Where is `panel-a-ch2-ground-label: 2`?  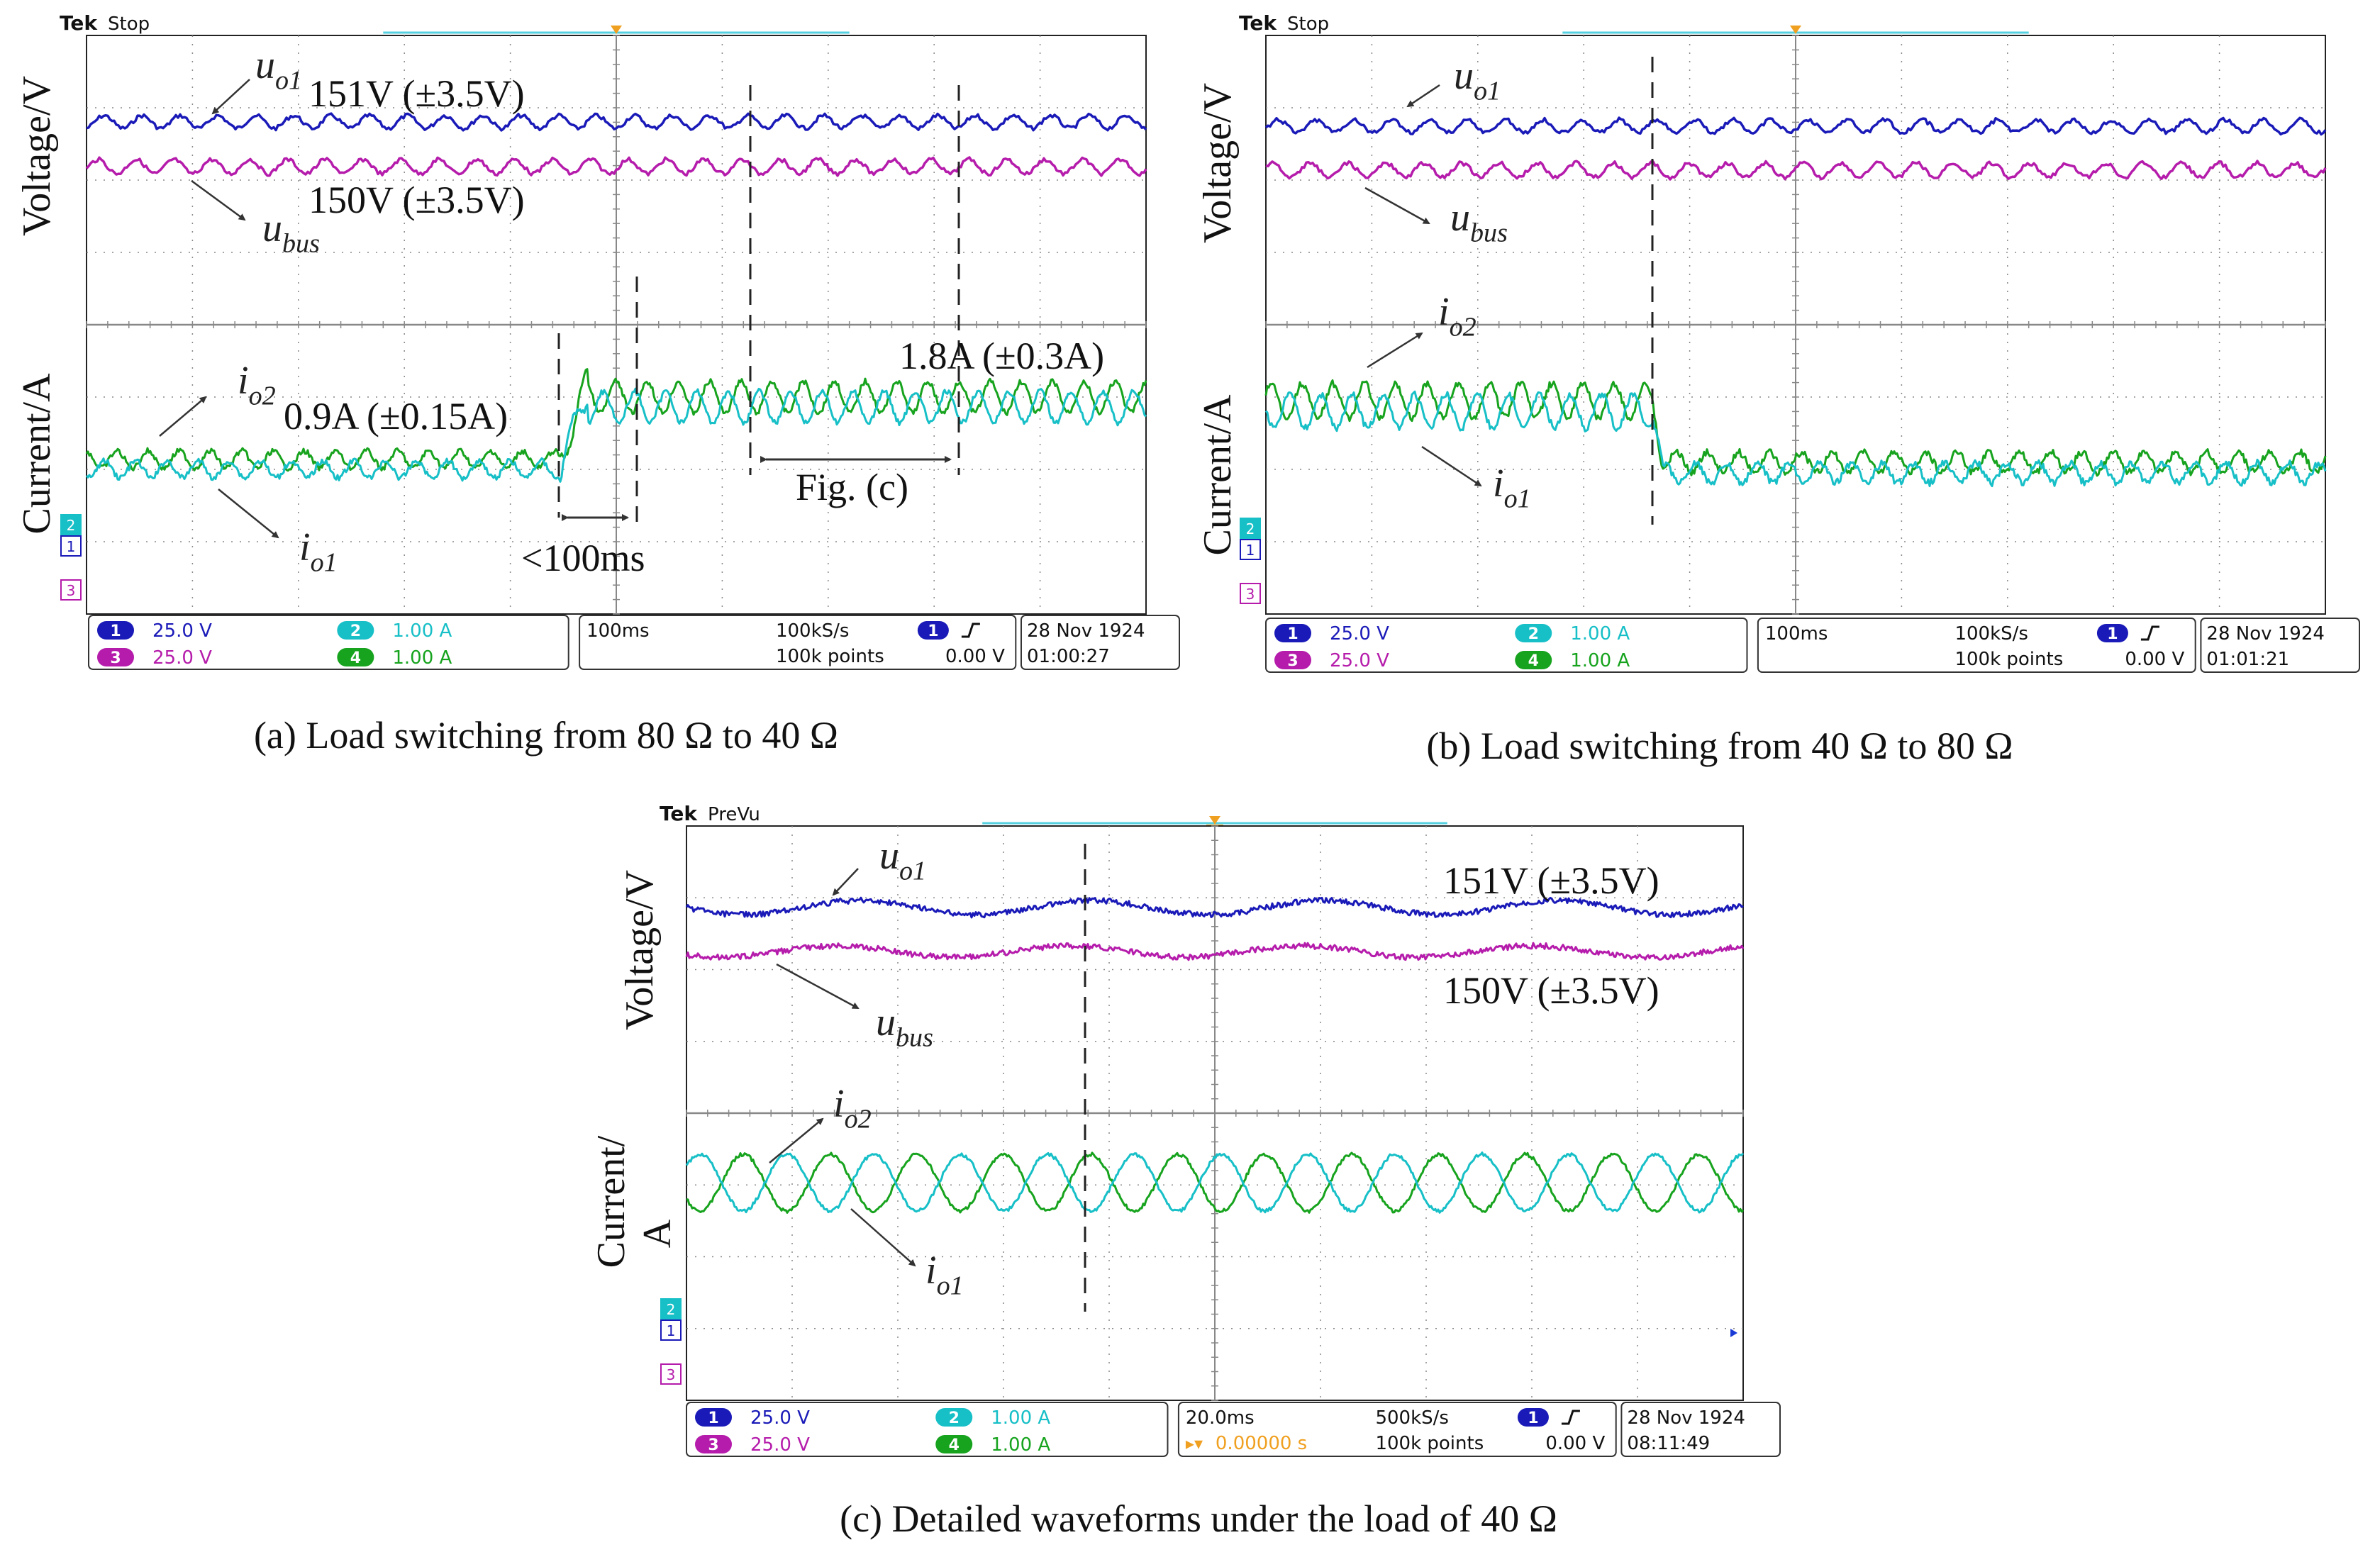 panel-a-ch2-ground-label: 2 is located at coordinates (71, 525).